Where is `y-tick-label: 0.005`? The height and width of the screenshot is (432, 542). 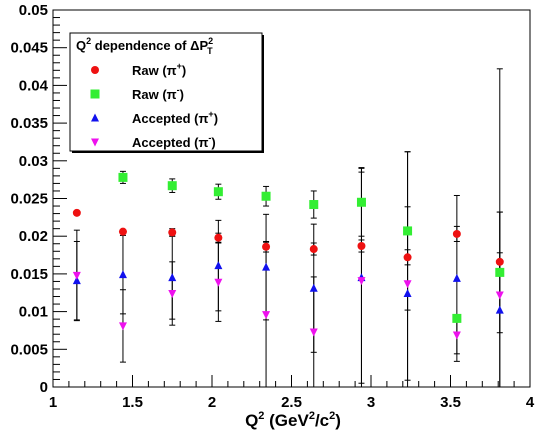
y-tick-label: 0.005 is located at coordinates (29, 349).